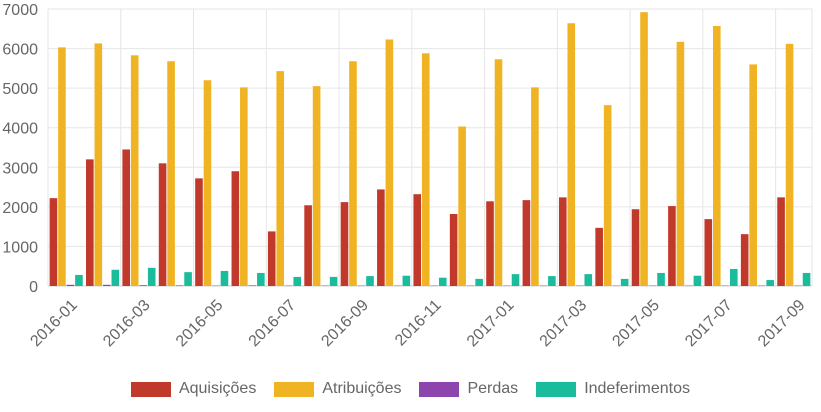  I want to click on legend-swatch-aquisicoes, so click(151, 389).